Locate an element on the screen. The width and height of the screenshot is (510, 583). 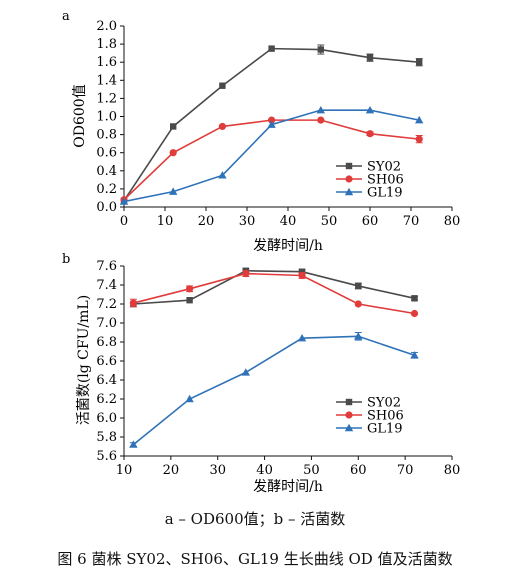
y-tick-label: 6.4 is located at coordinates (106, 380).